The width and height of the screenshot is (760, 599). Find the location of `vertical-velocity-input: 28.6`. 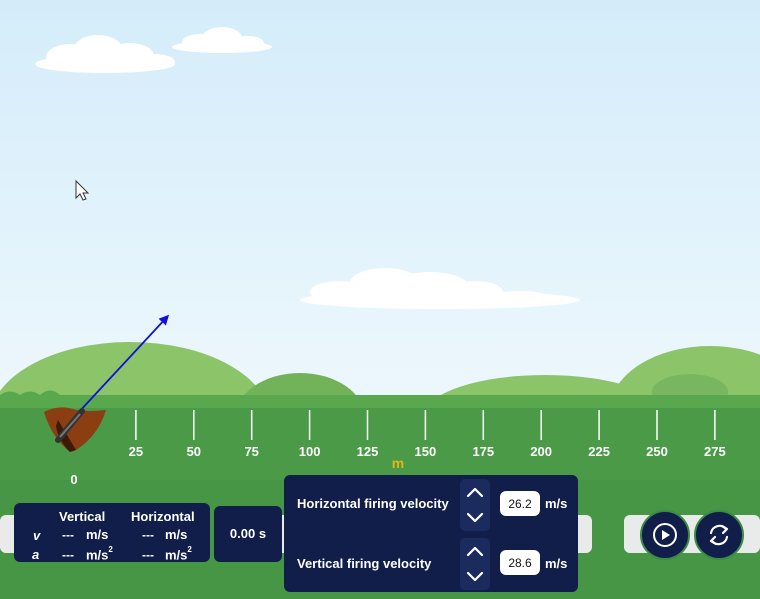

vertical-velocity-input: 28.6 is located at coordinates (520, 562).